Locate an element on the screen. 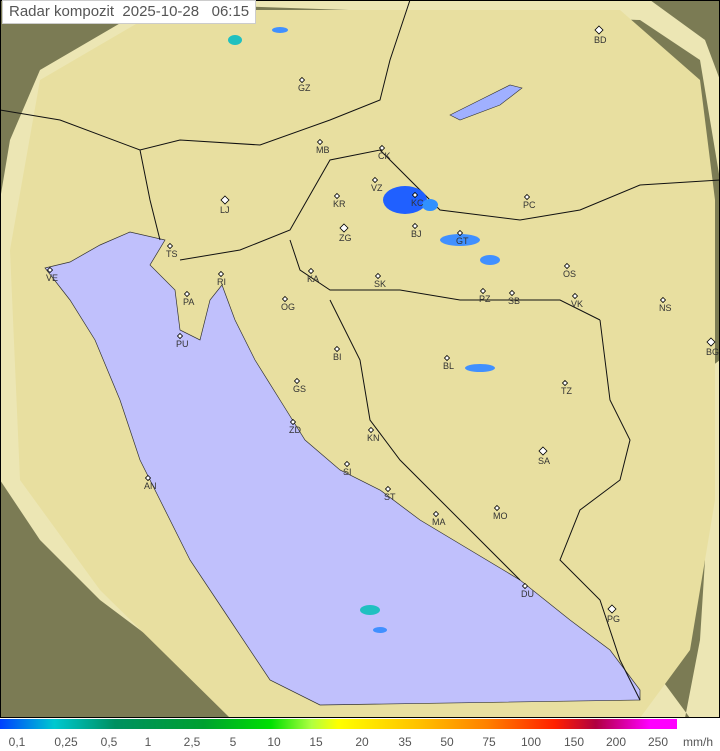  city-label: KN is located at coordinates (373, 438).